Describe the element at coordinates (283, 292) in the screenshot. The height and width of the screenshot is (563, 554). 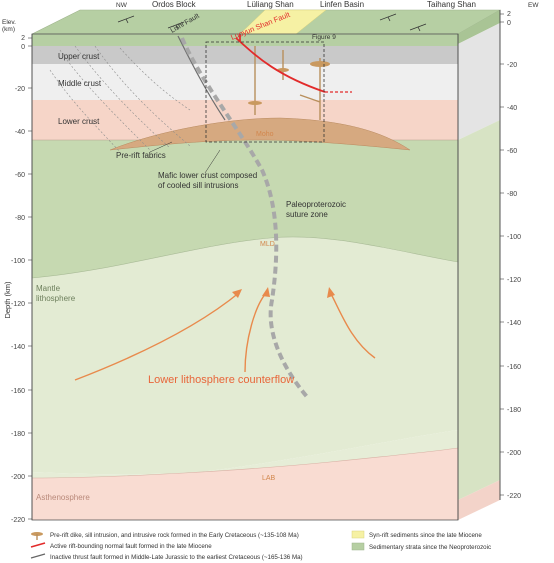
I see `counterflow-arrowheads` at that location.